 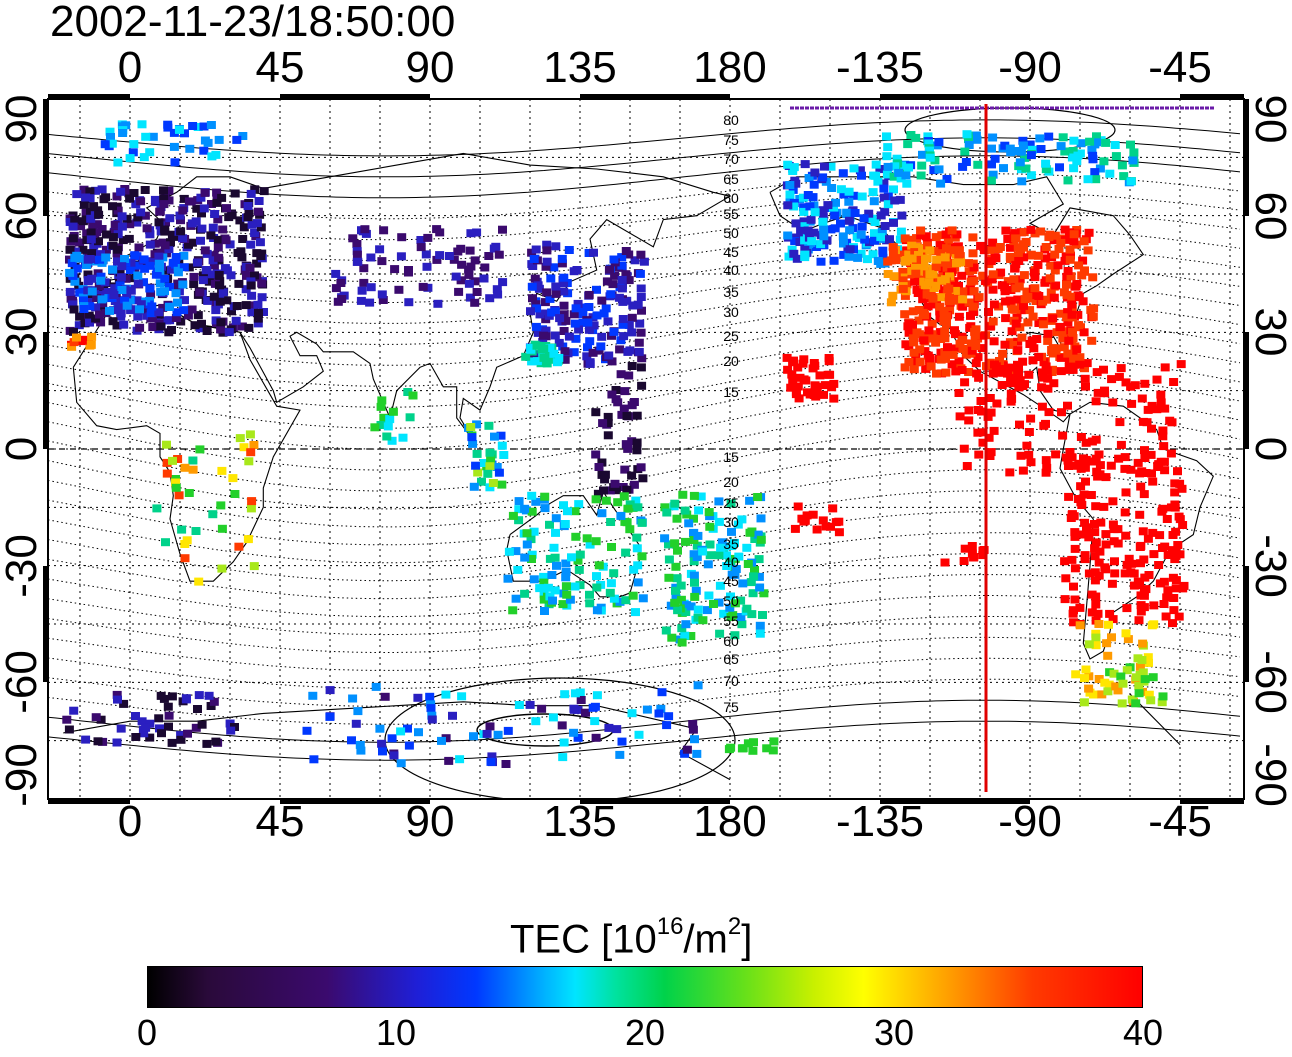 I want to click on colorbar-tick: 20, so click(x=645, y=1032).